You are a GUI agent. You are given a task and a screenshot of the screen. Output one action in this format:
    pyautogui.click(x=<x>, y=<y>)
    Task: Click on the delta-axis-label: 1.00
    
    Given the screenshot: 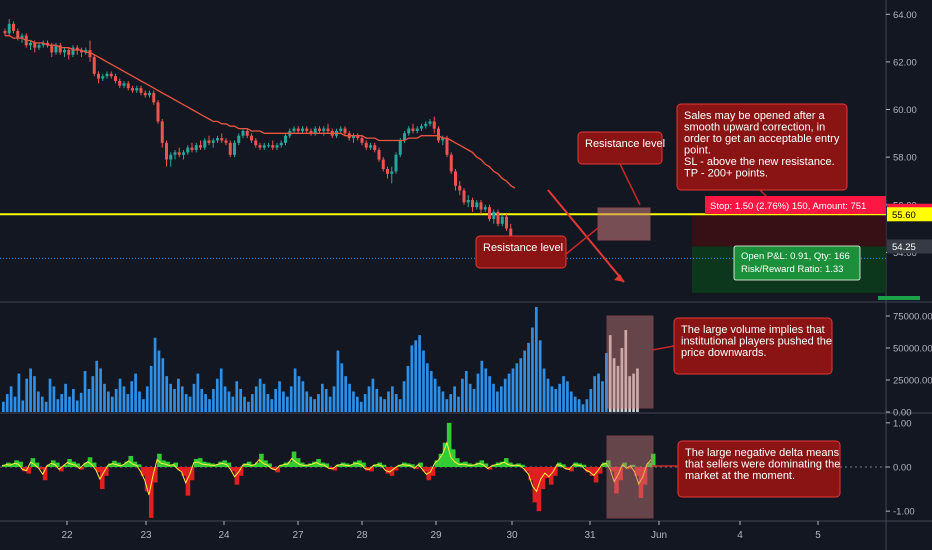 What is the action you would take?
    pyautogui.click(x=902, y=423)
    